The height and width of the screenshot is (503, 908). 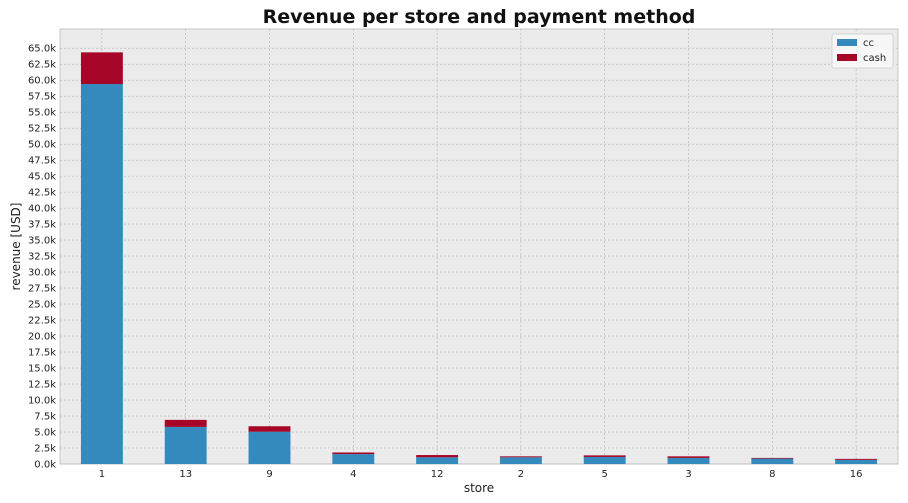 I want to click on y-tick-label: 60.0k, so click(x=42, y=81).